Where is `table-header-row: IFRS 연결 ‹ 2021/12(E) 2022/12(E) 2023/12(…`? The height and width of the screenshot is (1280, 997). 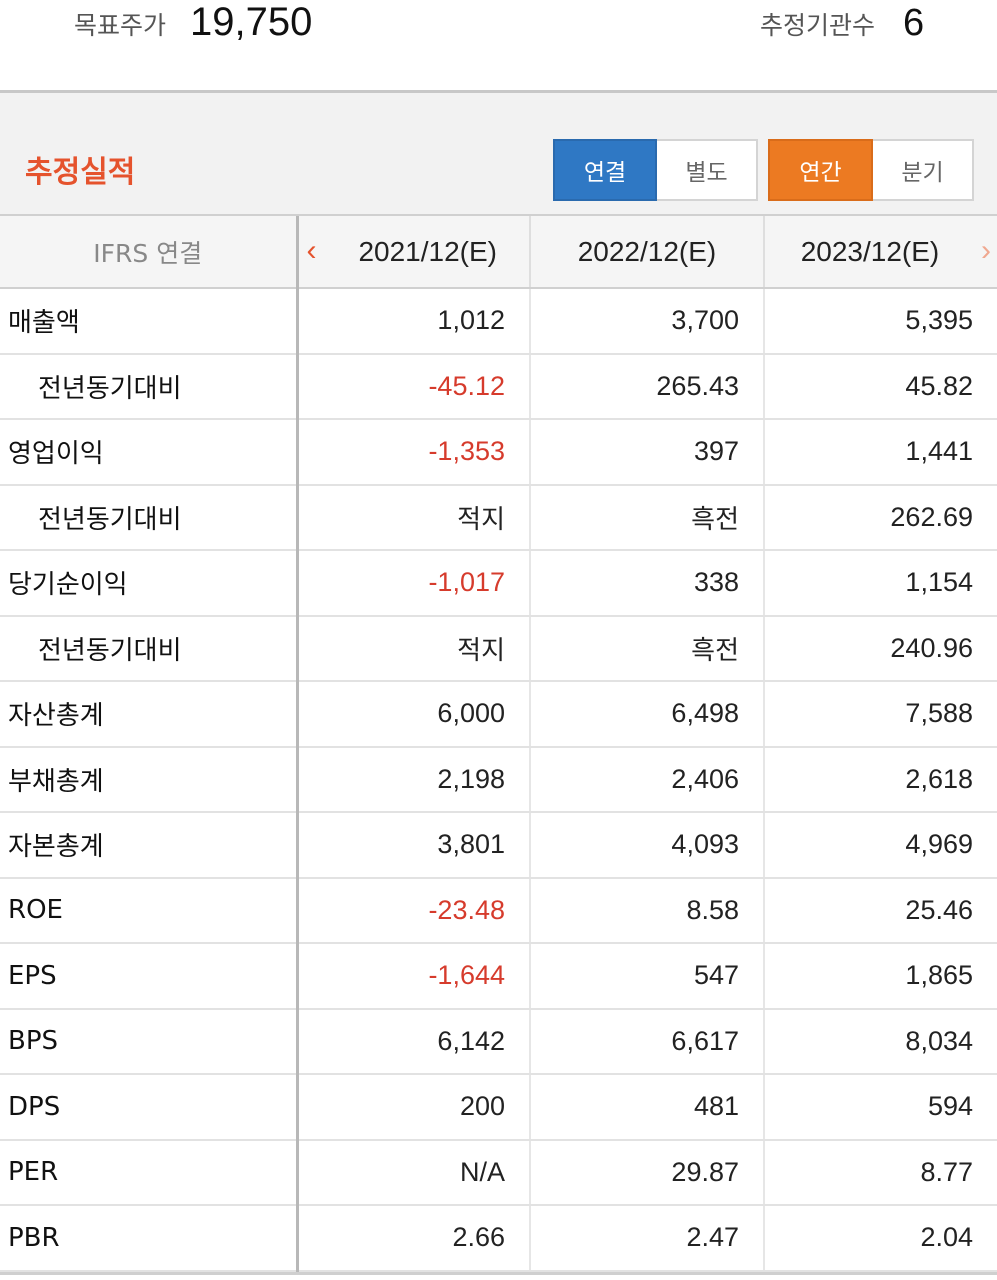
table-header-row: IFRS 연결 ‹ 2021/12(E) 2022/12(E) 2023/12(… is located at coordinates (498, 252).